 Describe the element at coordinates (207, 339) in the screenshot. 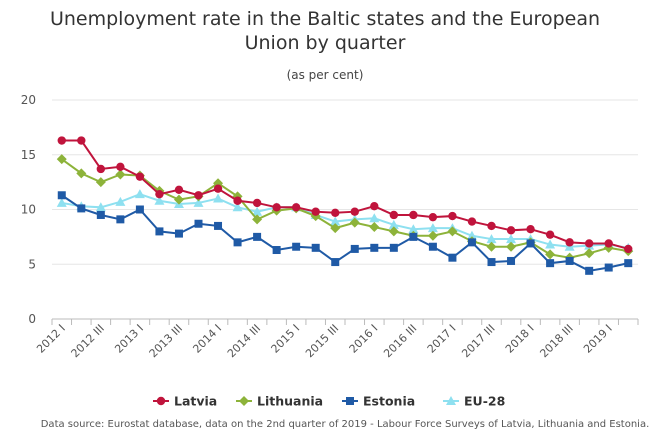

I see `x-tick-label: 2014 I` at that location.